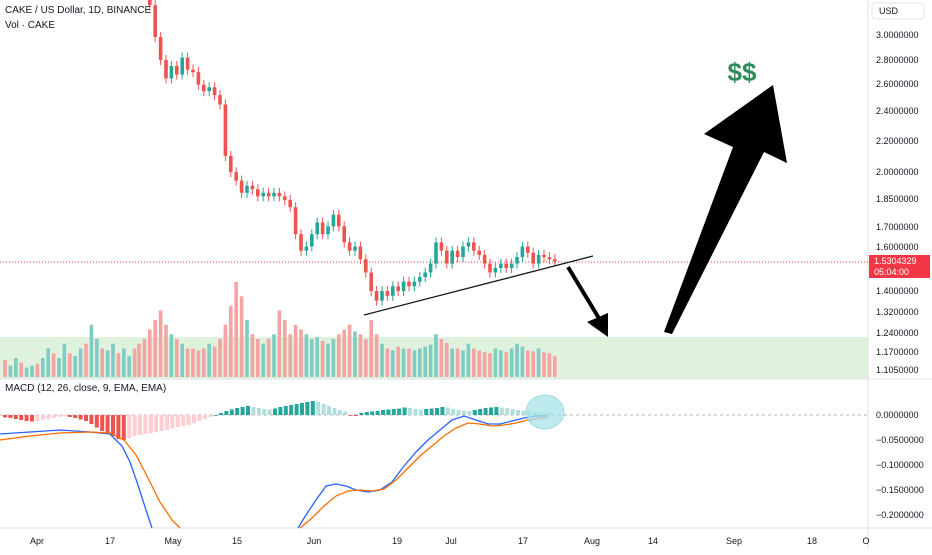 The image size is (932, 555). Describe the element at coordinates (898, 11) in the screenshot. I see `currency-button: USD` at that location.